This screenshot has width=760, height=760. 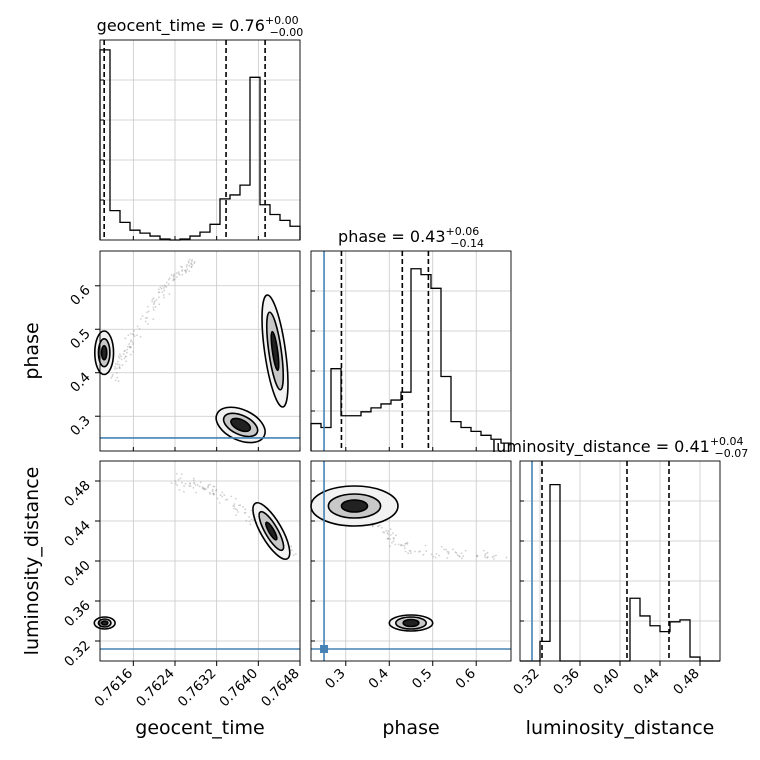 What do you see at coordinates (80, 382) in the screenshot?
I see `ytick-label-phase: 0.4` at bounding box center [80, 382].